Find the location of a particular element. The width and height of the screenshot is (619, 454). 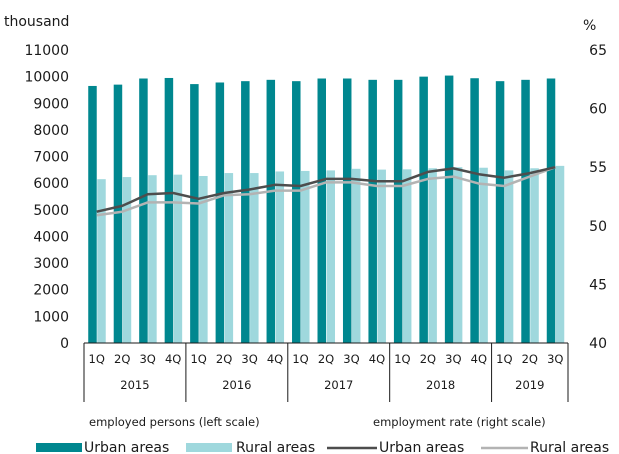

right-tick-label: 40 is located at coordinates (598, 344).